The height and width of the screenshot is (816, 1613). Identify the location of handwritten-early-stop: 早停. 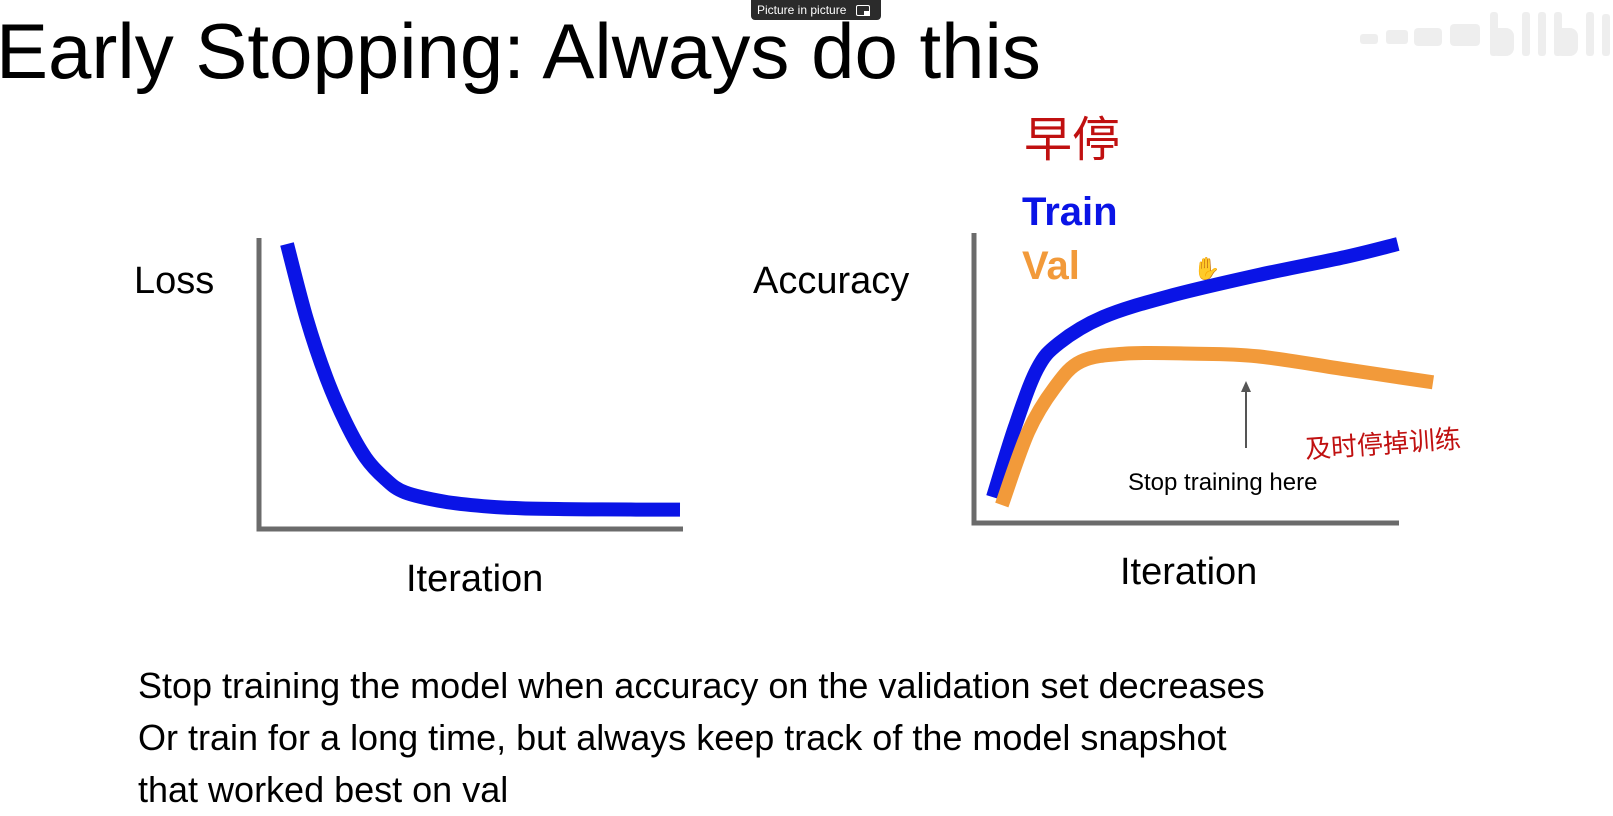
(1072, 140).